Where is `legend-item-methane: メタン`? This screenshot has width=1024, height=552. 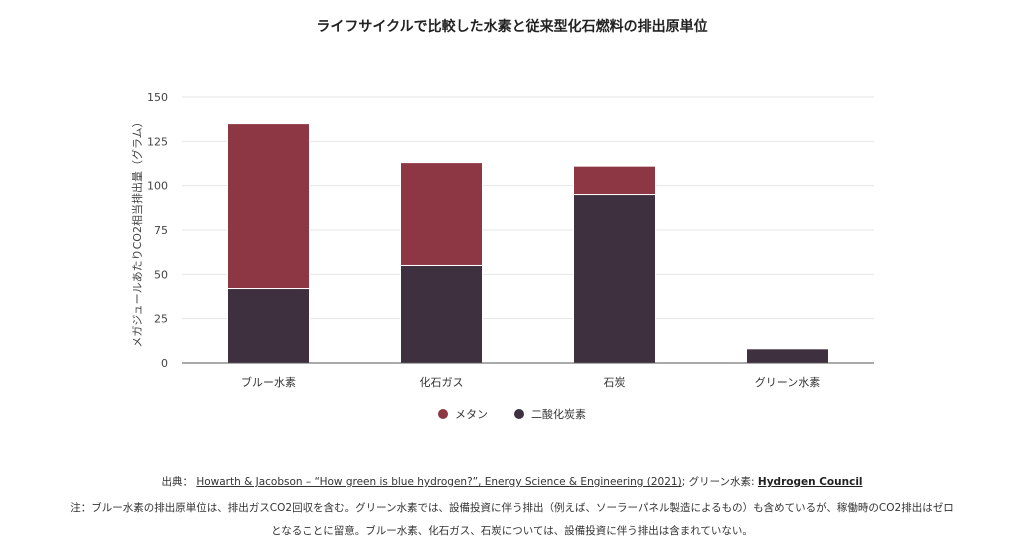
legend-item-methane: メタン is located at coordinates (463, 414).